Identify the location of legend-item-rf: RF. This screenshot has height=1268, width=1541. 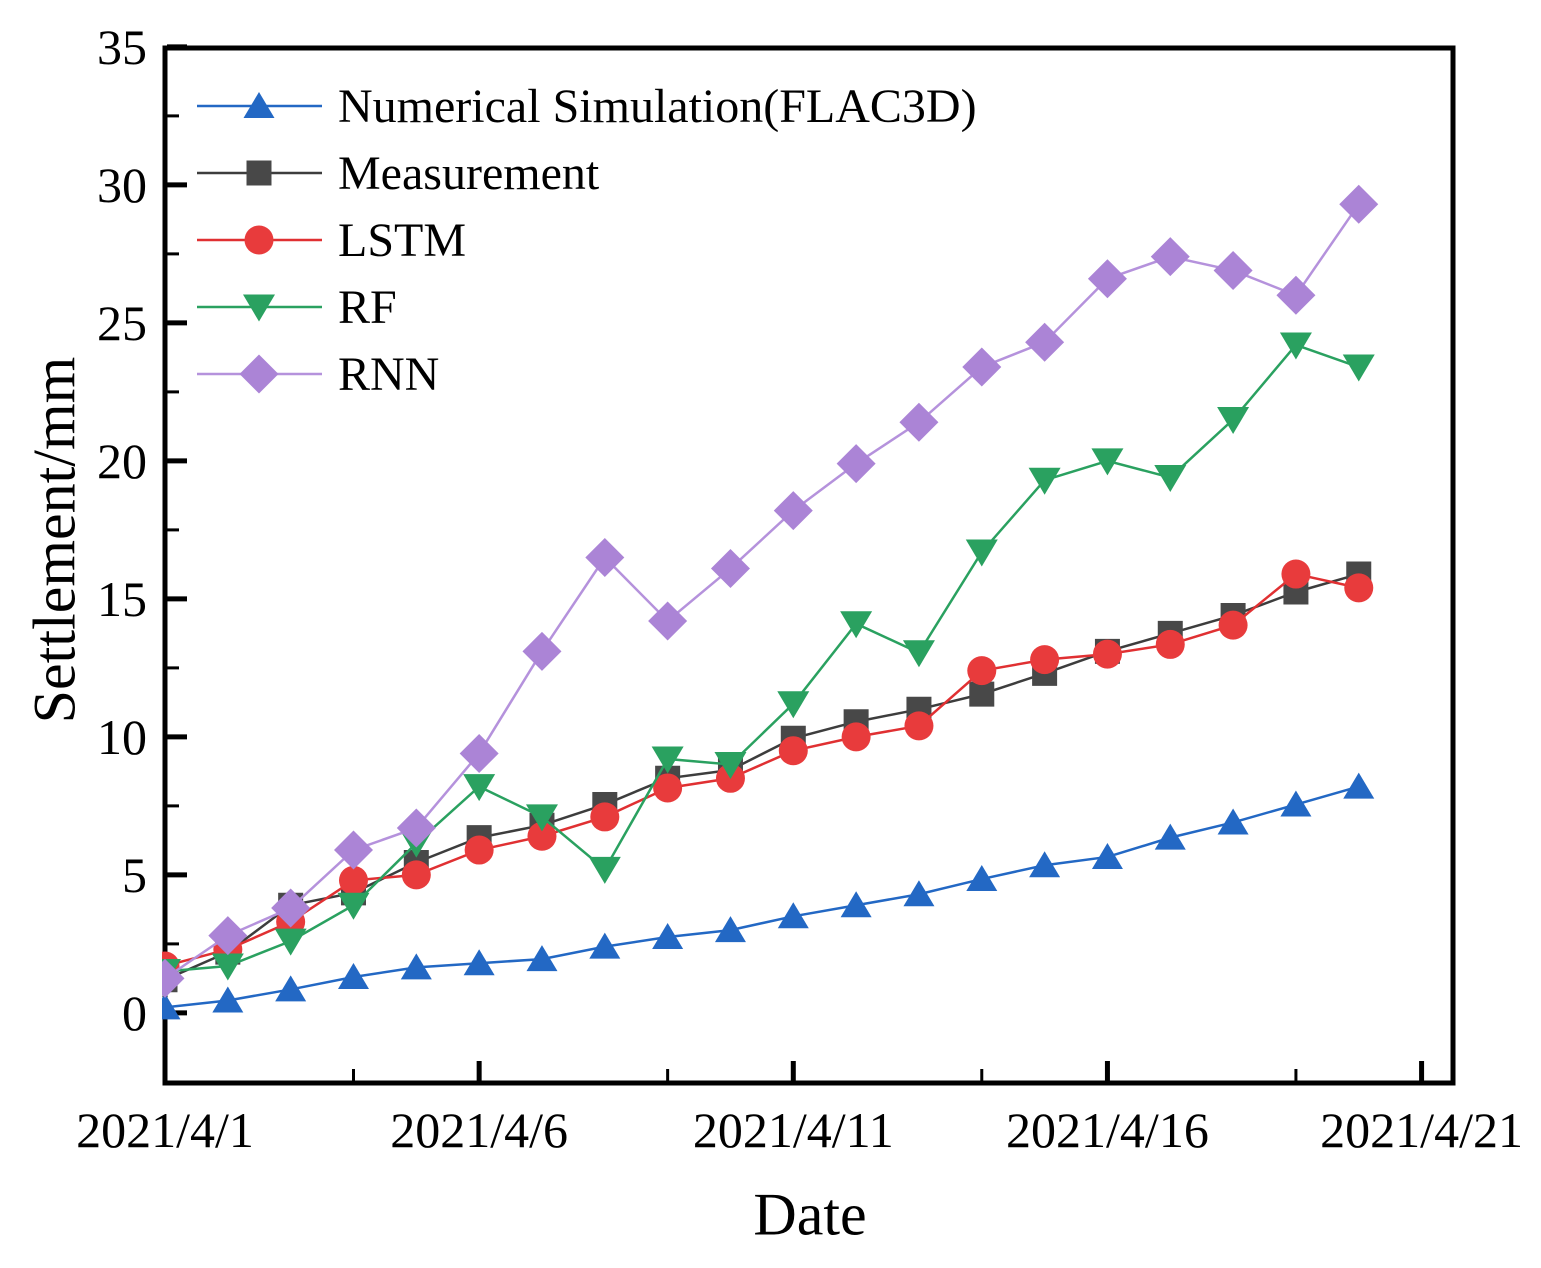
(297, 307).